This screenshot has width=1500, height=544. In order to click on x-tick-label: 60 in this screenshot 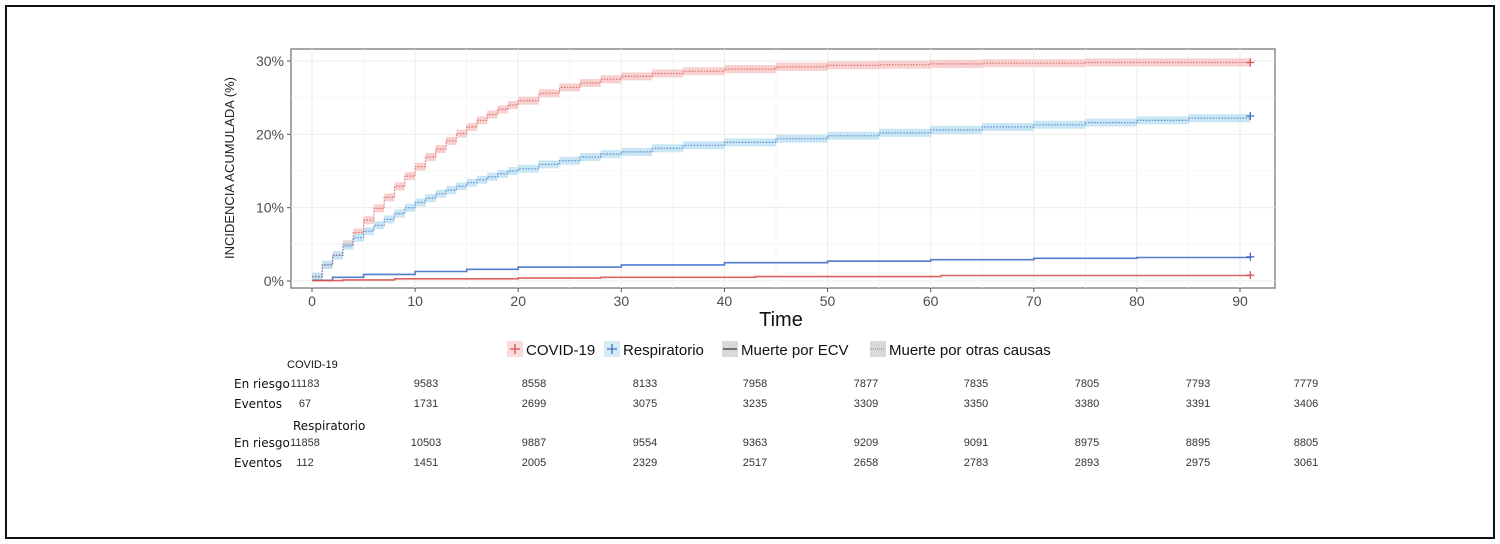, I will do `click(931, 301)`.